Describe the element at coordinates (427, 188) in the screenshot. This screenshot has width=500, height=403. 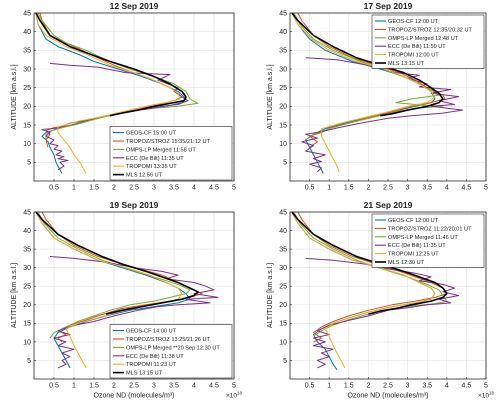
I see `x-tick-label: 3.5` at that location.